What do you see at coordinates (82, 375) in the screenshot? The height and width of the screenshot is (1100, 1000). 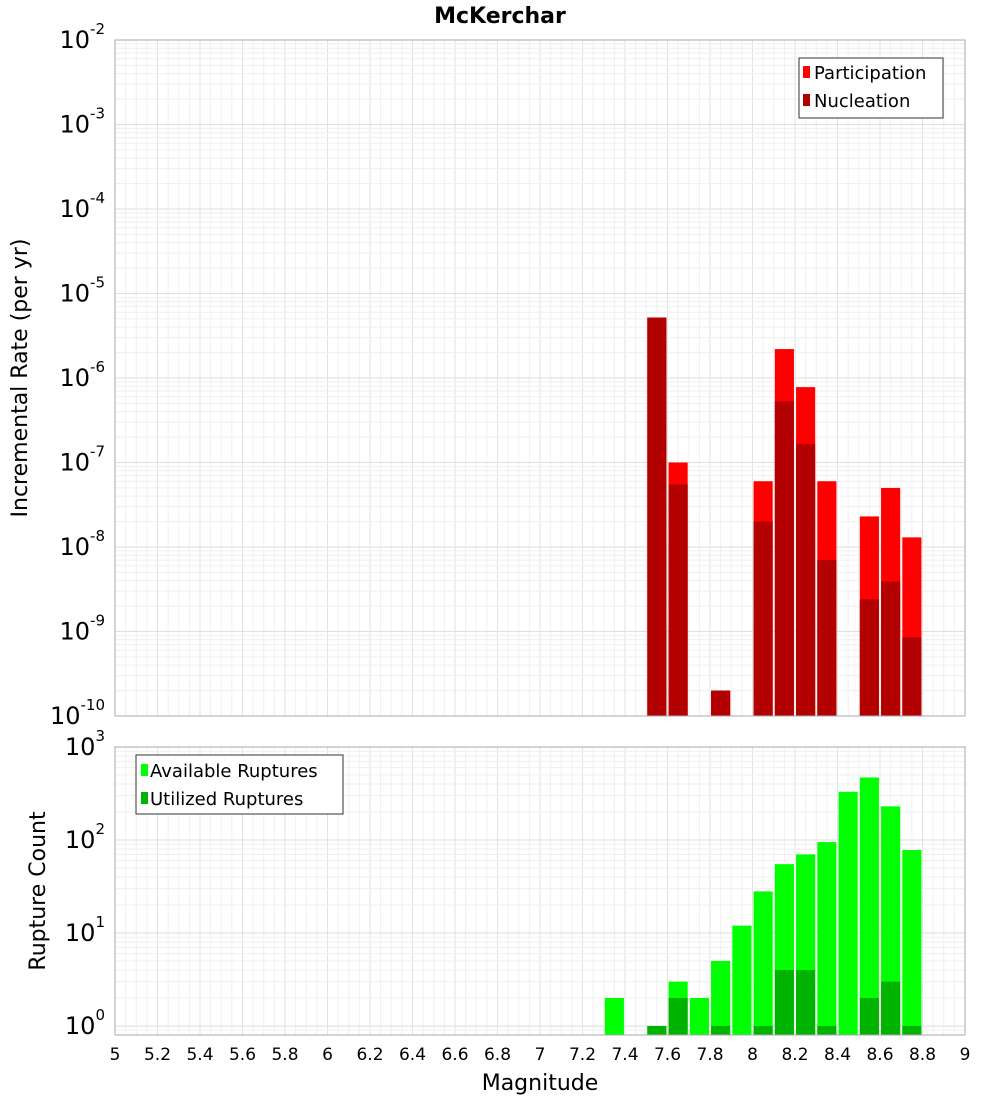 I see `y-tick-label: 10⁻⁶` at bounding box center [82, 375].